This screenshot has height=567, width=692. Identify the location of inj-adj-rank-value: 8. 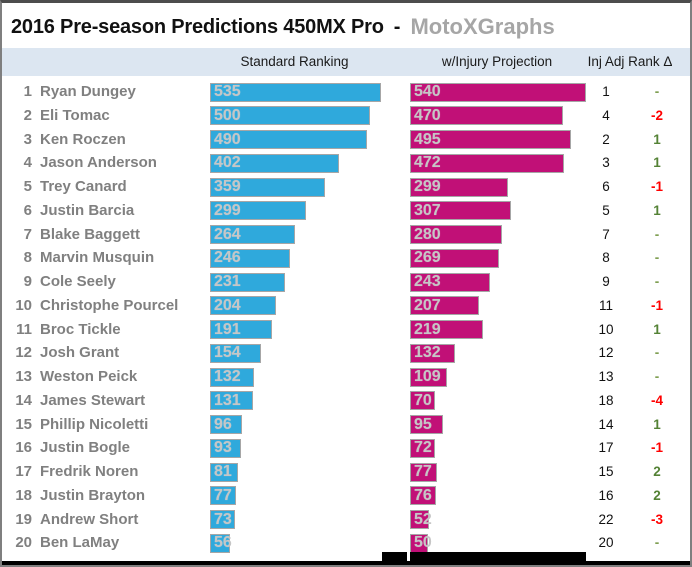
(606, 258).